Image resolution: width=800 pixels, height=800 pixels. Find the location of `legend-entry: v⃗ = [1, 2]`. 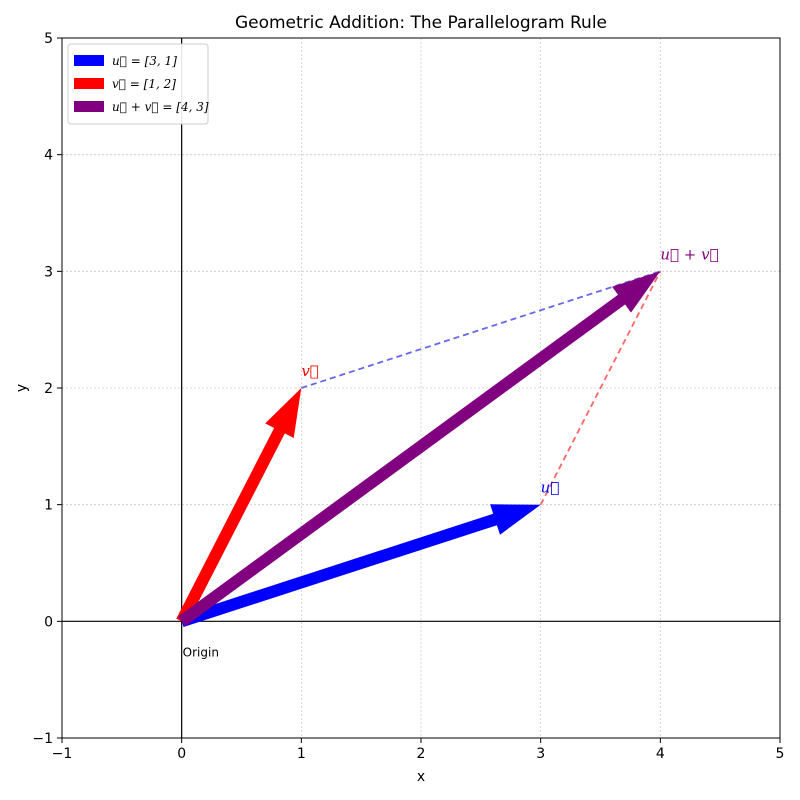

legend-entry: v⃗ = [1, 2] is located at coordinates (144, 84).